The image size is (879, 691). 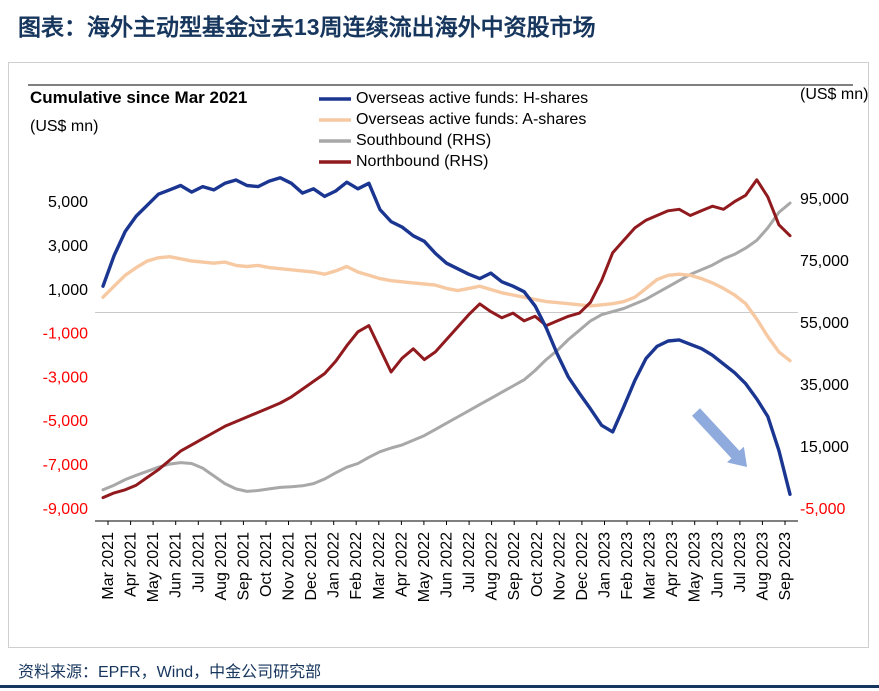 I want to click on x-axis-month-label: Nov 2022, so click(x=559, y=566).